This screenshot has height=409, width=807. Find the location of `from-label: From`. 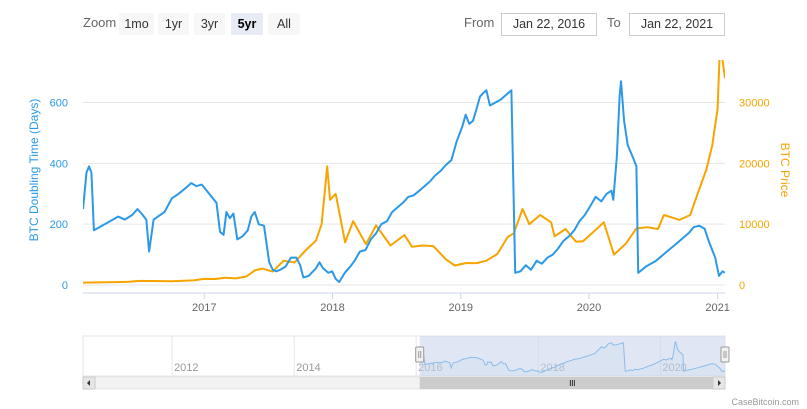

from-label: From is located at coordinates (479, 22).